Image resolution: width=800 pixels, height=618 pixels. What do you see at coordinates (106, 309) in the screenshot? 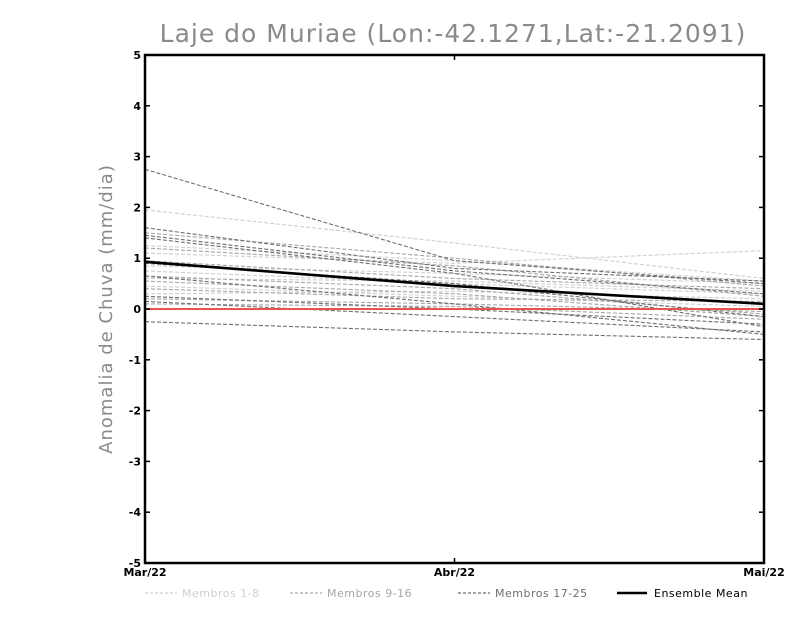
I see `y-axis-label: Anomalia de Chuva (mm/dia)` at bounding box center [106, 309].